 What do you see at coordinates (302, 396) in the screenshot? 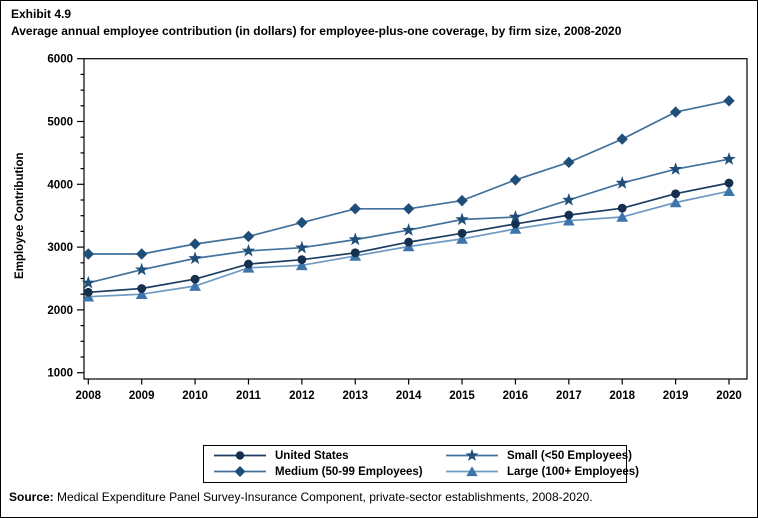
I see `x-tick-label: 2012` at bounding box center [302, 396].